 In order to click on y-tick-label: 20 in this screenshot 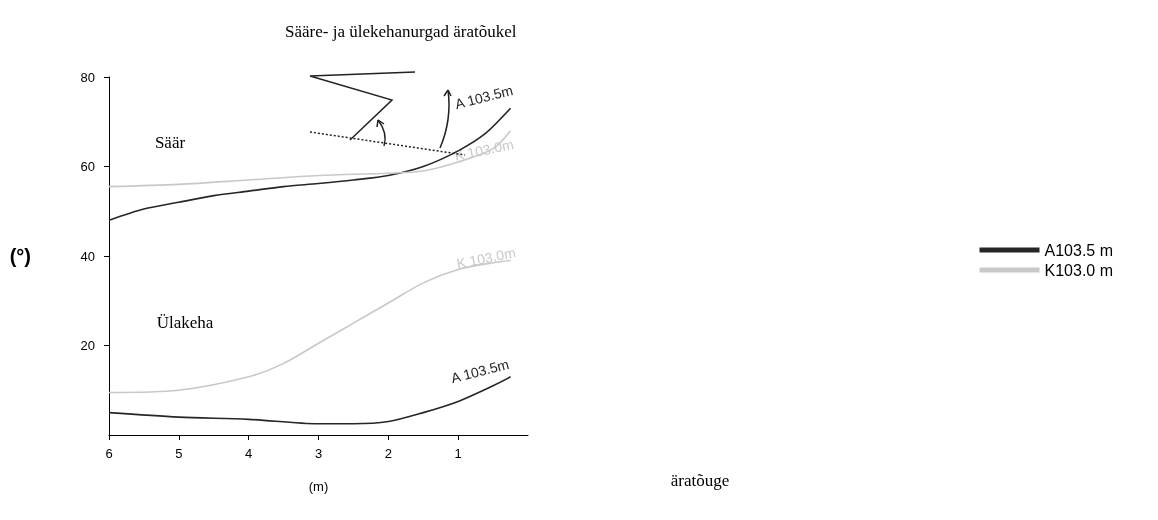, I will do `click(87, 345)`.